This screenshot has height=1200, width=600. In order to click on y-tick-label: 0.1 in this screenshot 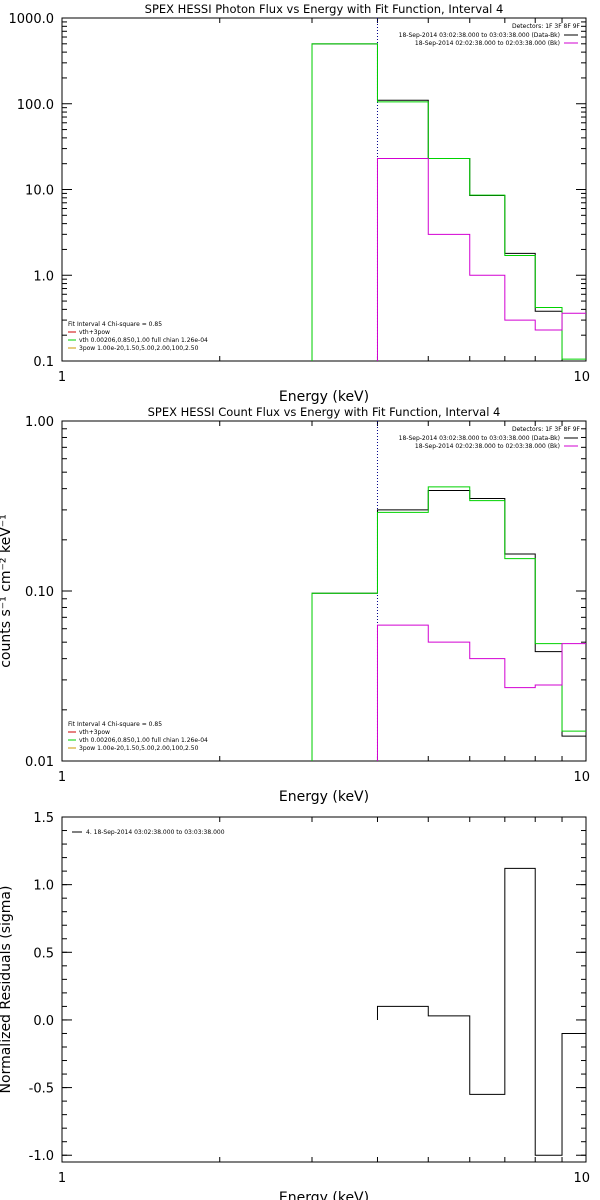, I will do `click(43, 362)`.